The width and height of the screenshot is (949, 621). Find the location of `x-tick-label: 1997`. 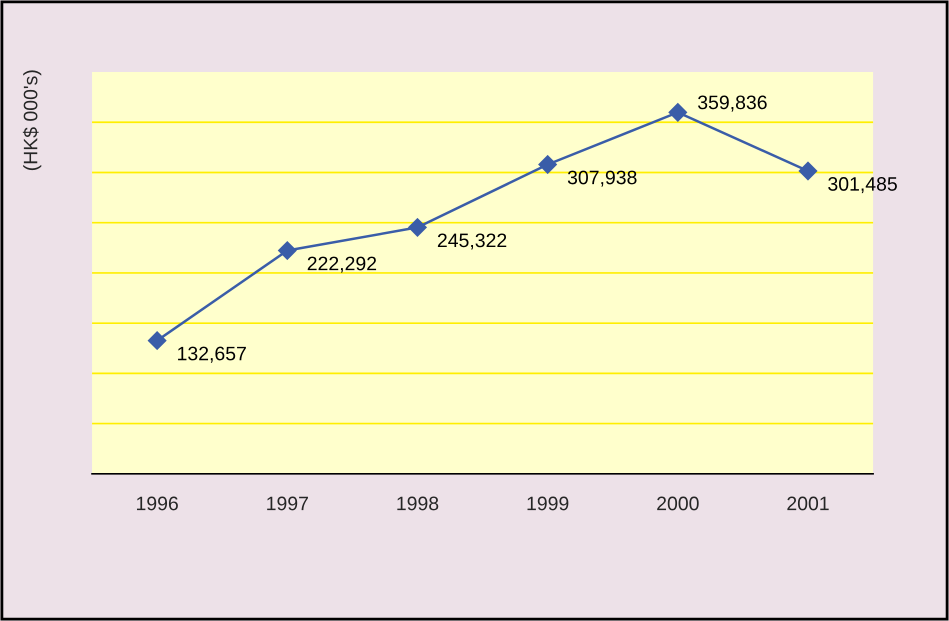

x-tick-label: 1997 is located at coordinates (287, 503).